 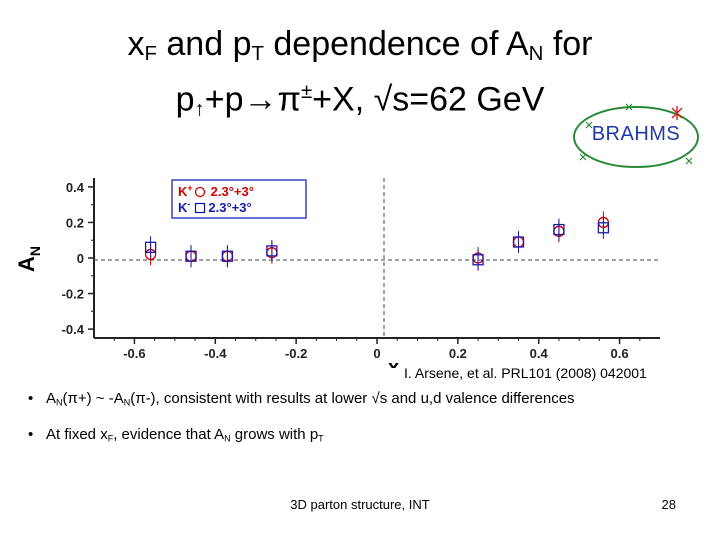 I want to click on x-tick-label: -0.4, so click(x=215, y=353).